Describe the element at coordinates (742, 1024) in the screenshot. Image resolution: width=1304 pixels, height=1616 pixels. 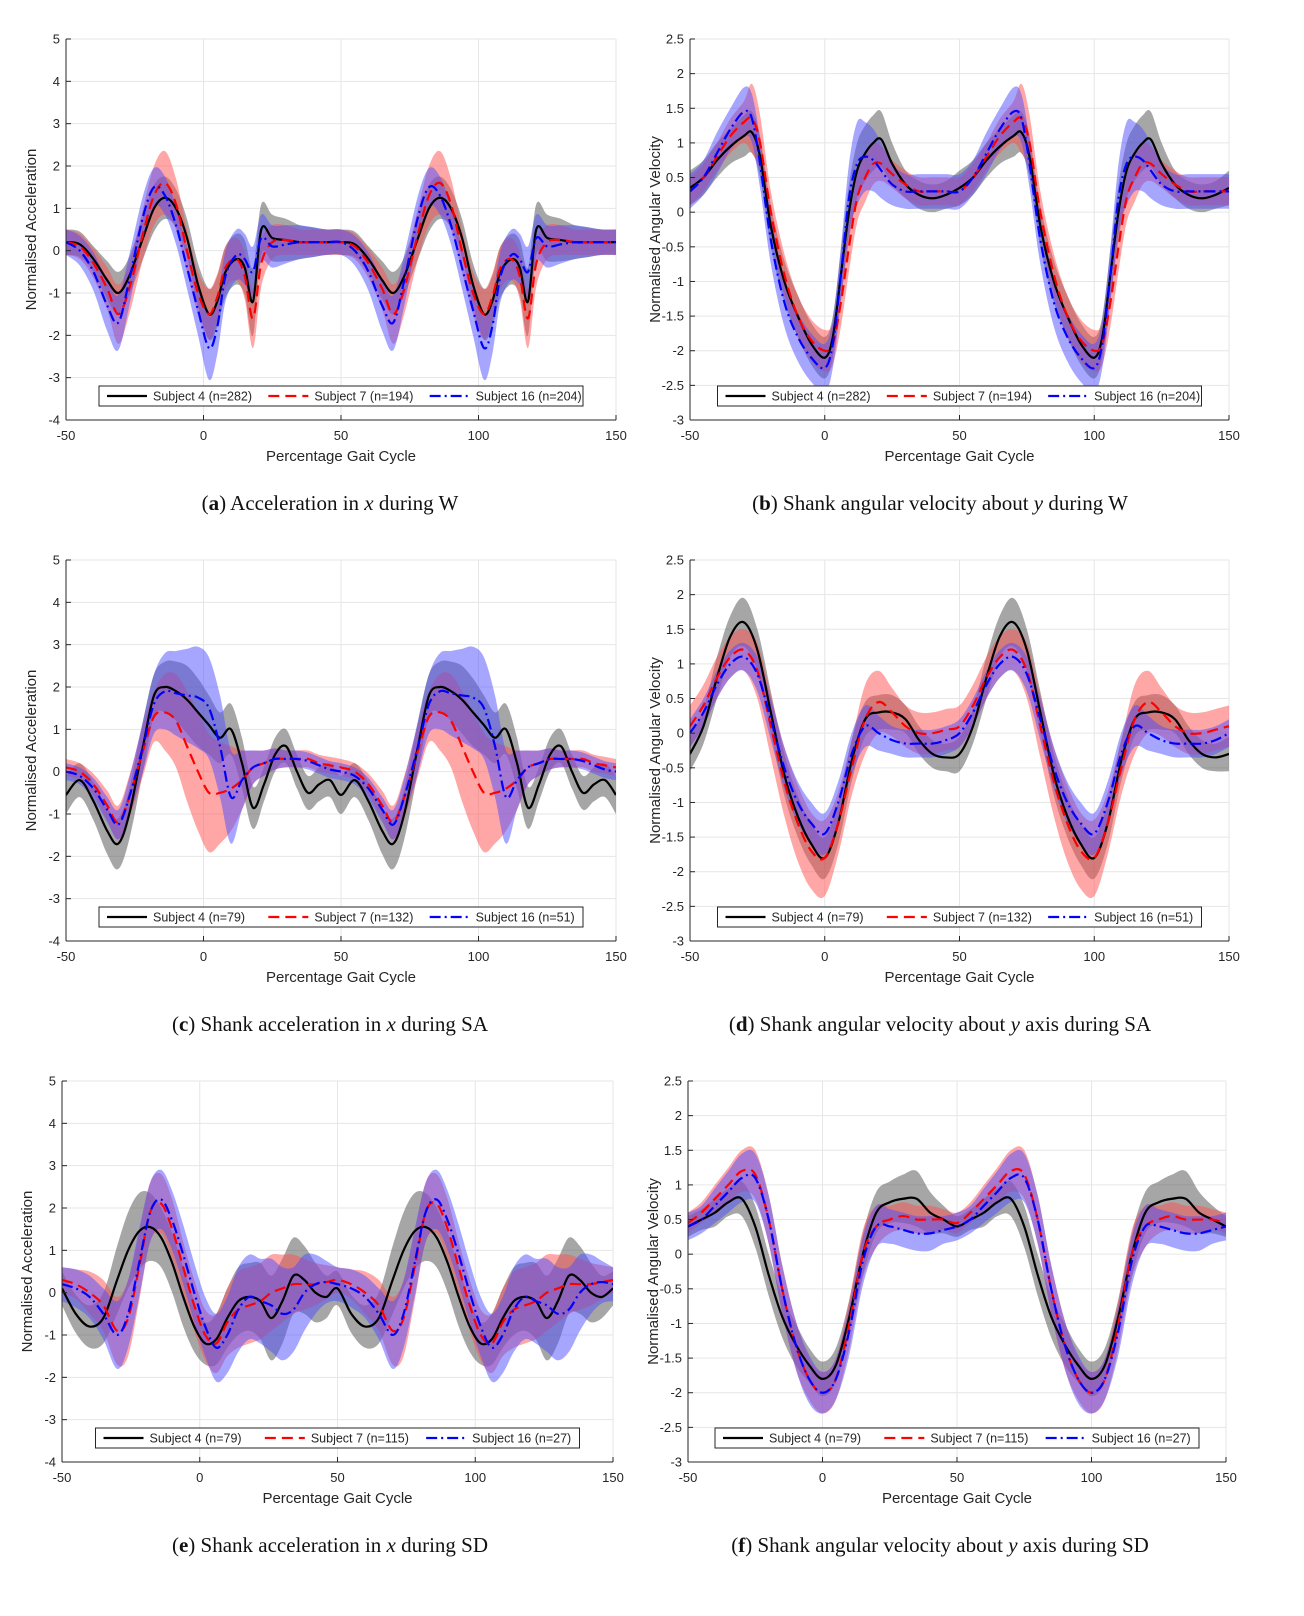
I see `panel-letter: d` at that location.